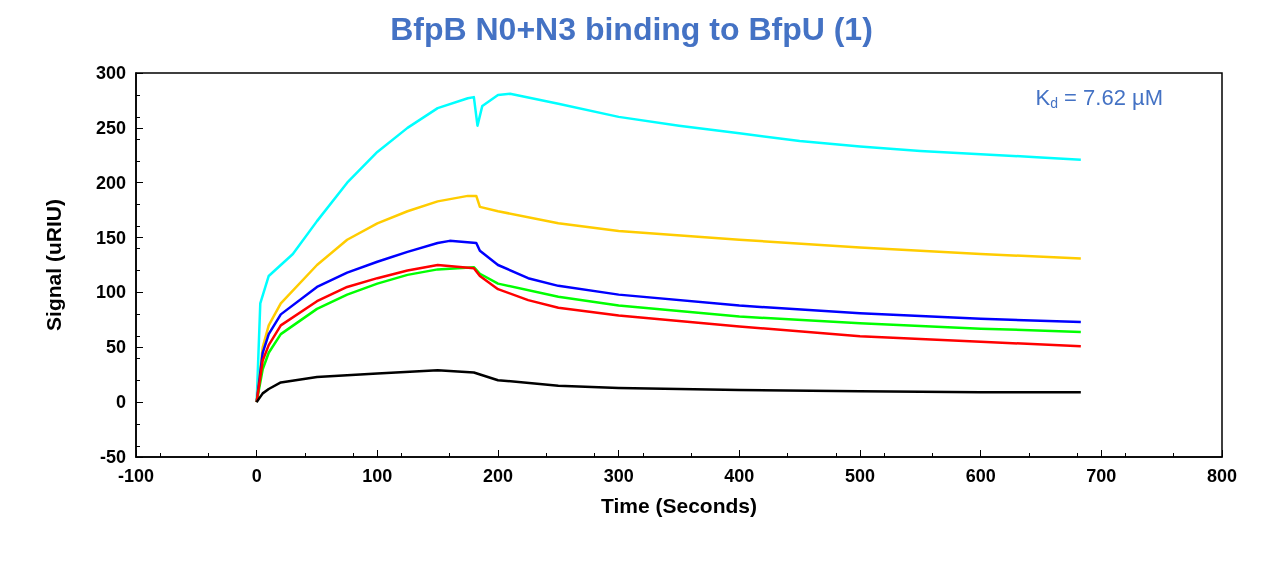 Image resolution: width=1263 pixels, height=564 pixels. I want to click on x-tick-label: 300, so click(618, 476).